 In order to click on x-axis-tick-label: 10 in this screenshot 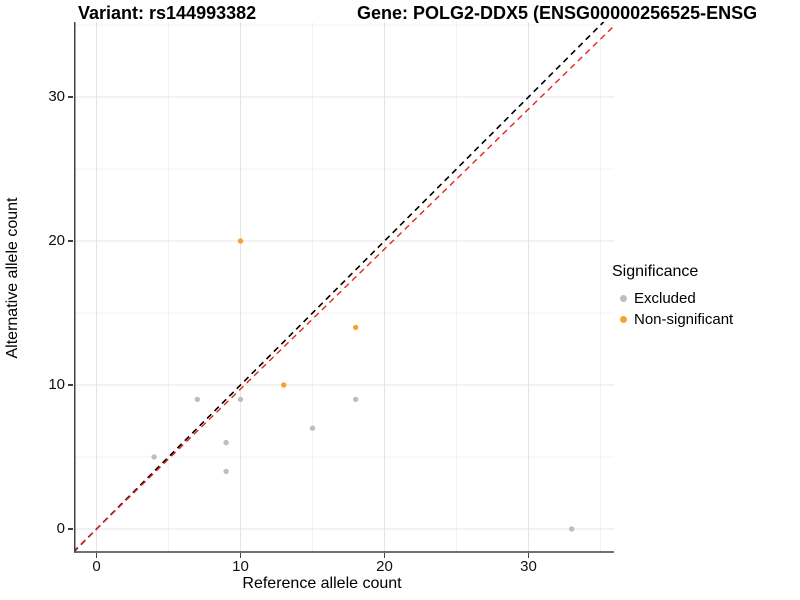, I will do `click(240, 566)`.